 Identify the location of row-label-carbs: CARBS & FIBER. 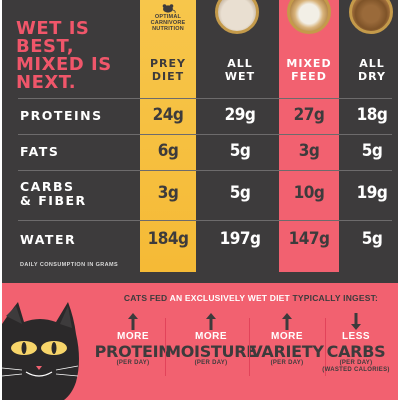
(53, 193).